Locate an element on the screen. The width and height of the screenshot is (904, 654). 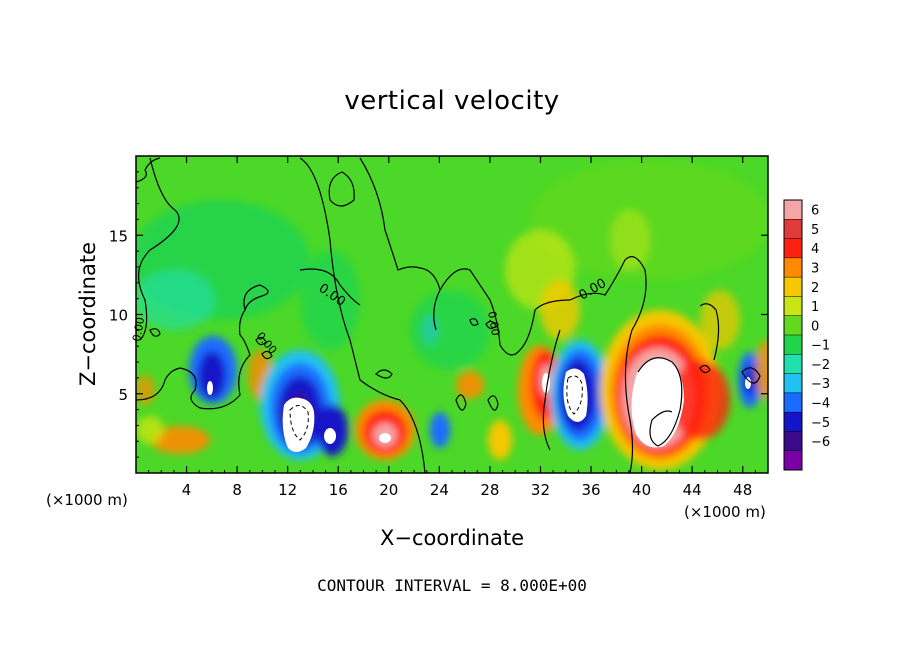
colorbar-label: −1 is located at coordinates (820, 346).